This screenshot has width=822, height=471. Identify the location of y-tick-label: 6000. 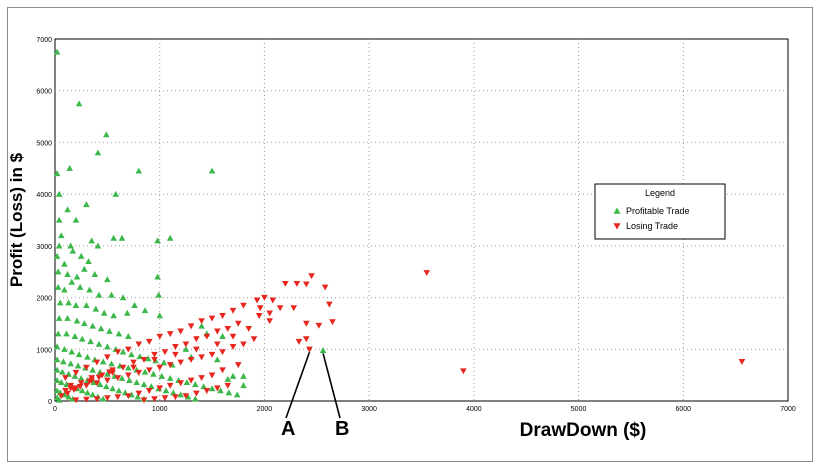
(44, 92).